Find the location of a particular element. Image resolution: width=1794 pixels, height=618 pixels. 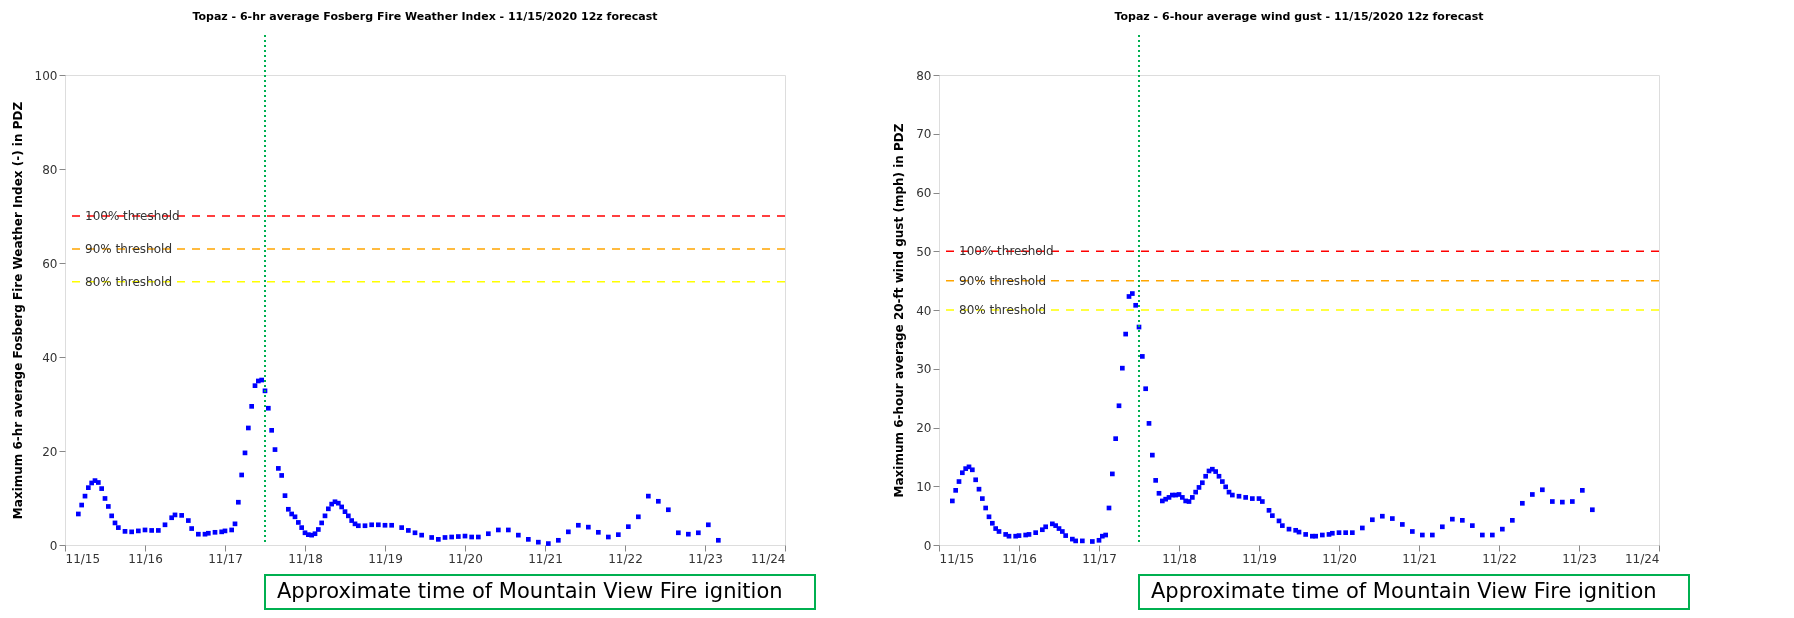

y-tick-label: 50 is located at coordinates (924, 251).